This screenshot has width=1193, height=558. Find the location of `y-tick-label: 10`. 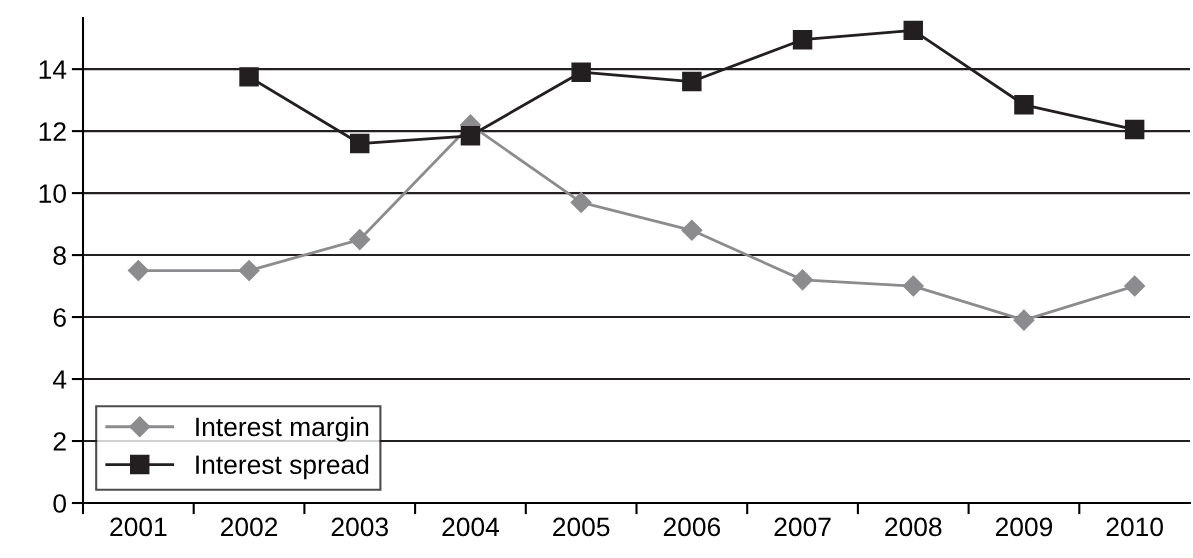

y-tick-label: 10 is located at coordinates (52, 193).